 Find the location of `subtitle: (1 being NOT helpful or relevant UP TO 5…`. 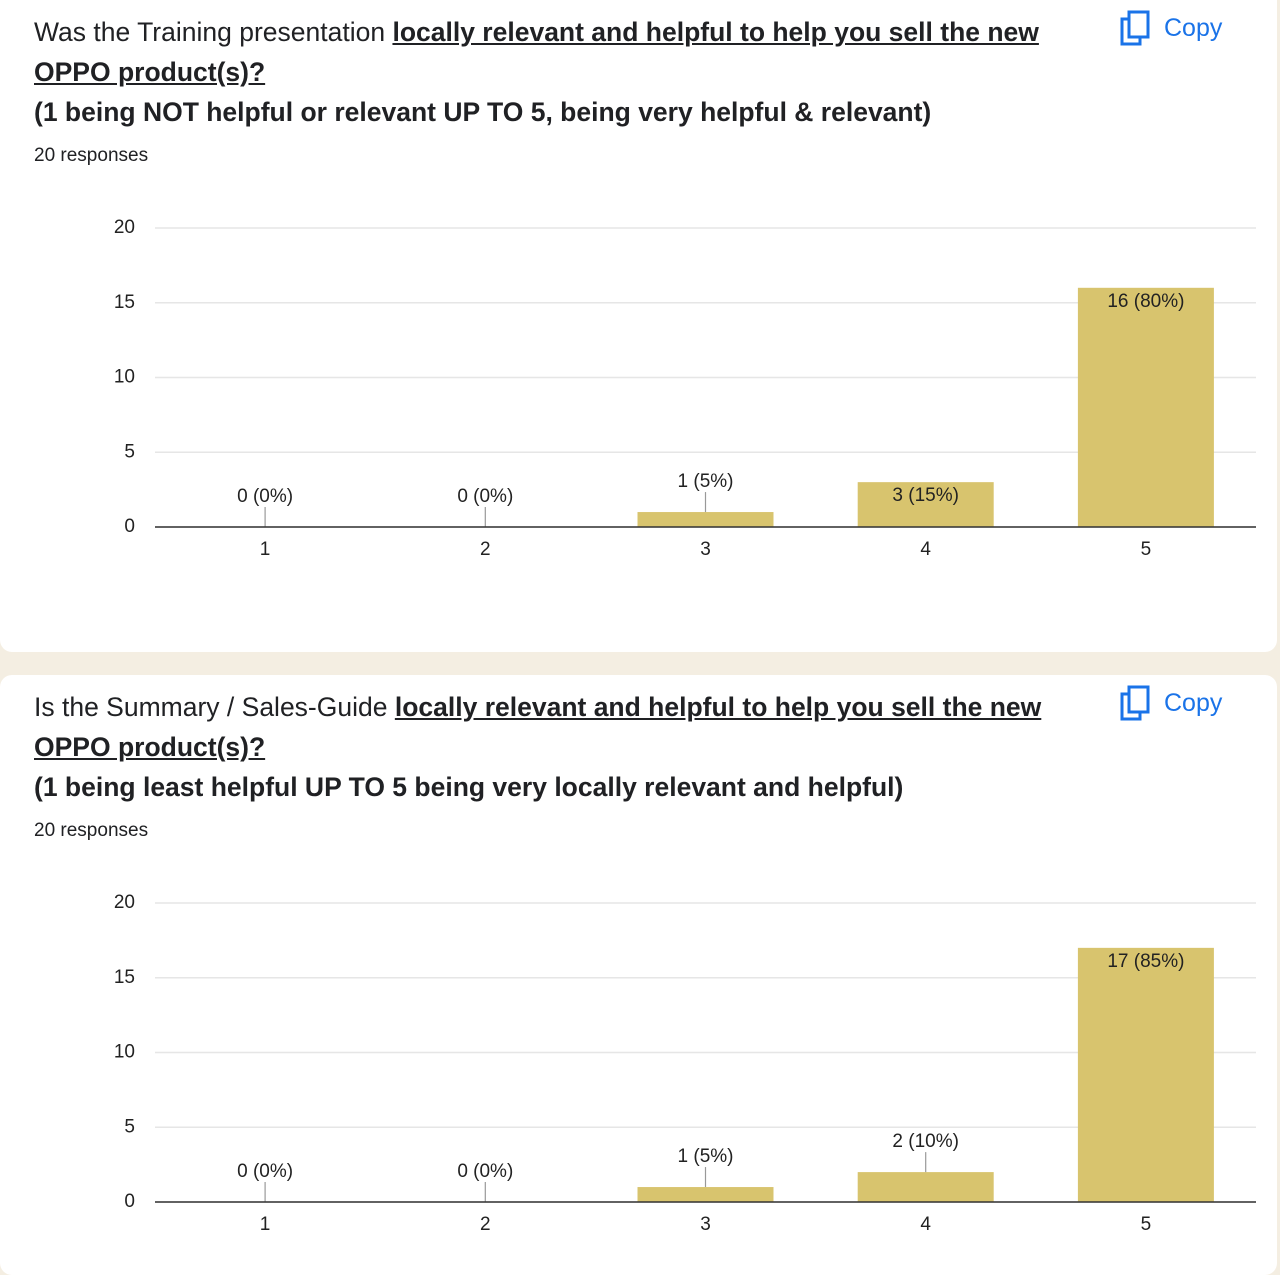

subtitle: (1 being NOT helpful or relevant UP TO 5… is located at coordinates (483, 112).